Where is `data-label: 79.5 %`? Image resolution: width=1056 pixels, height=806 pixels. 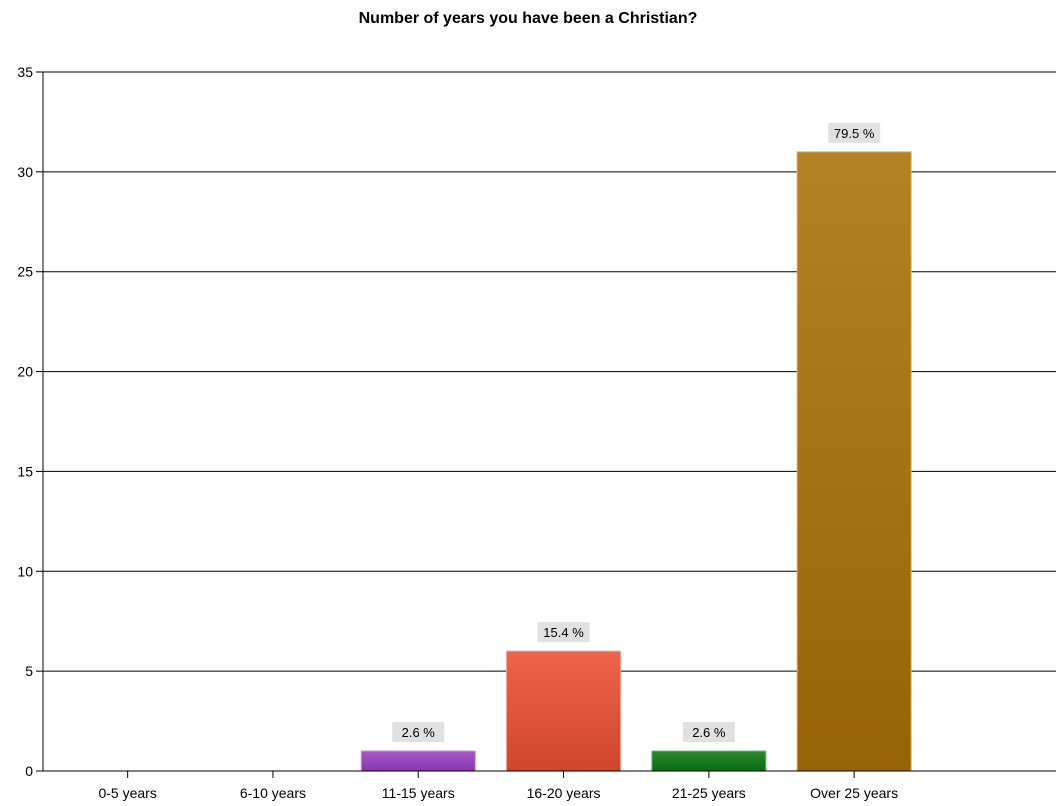
data-label: 79.5 % is located at coordinates (854, 133).